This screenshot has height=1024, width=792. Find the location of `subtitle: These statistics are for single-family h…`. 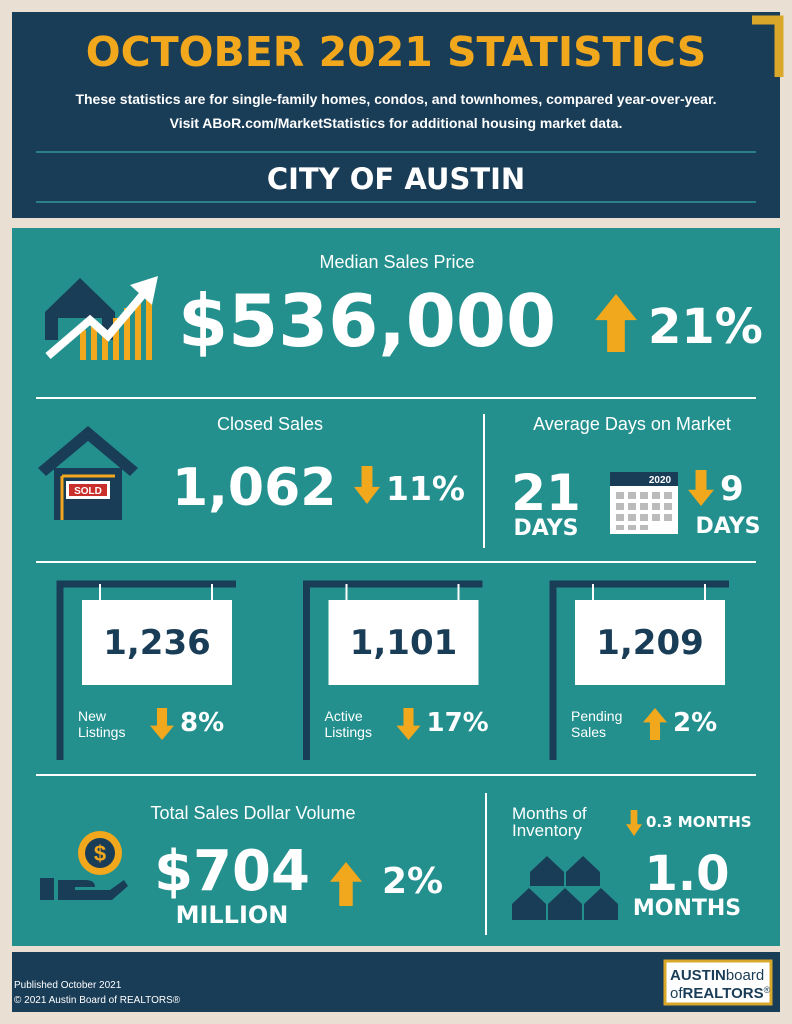

subtitle: These statistics are for single-family h… is located at coordinates (395, 99).